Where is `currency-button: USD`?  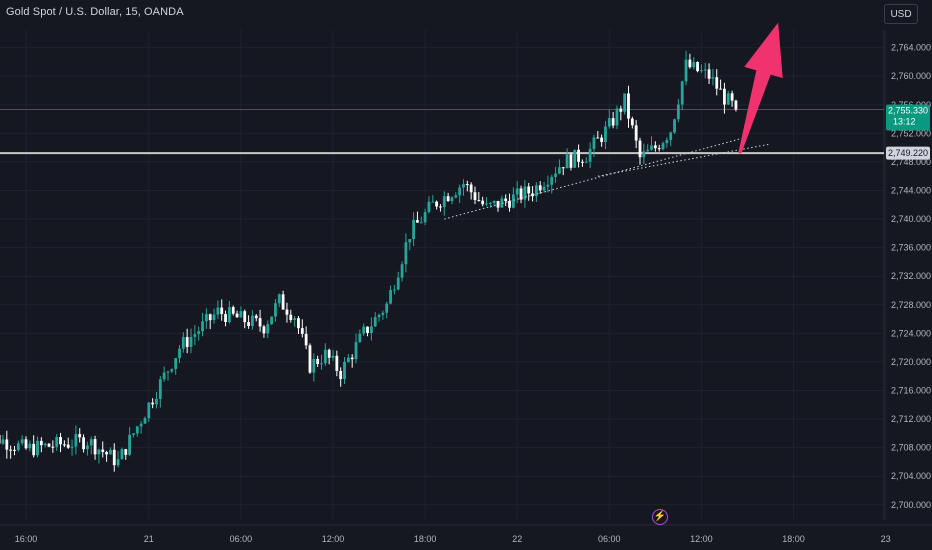 currency-button: USD is located at coordinates (901, 14).